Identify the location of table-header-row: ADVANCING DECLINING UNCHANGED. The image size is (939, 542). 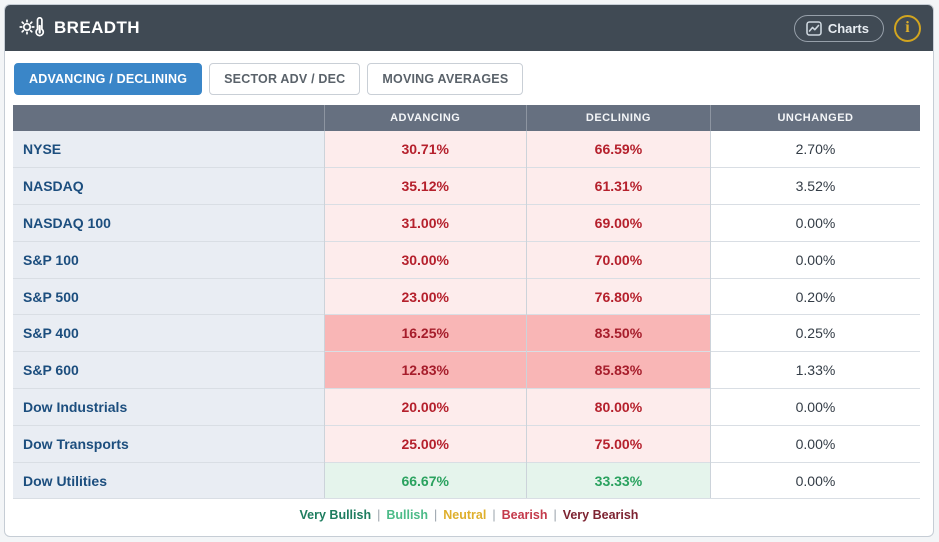
(466, 118).